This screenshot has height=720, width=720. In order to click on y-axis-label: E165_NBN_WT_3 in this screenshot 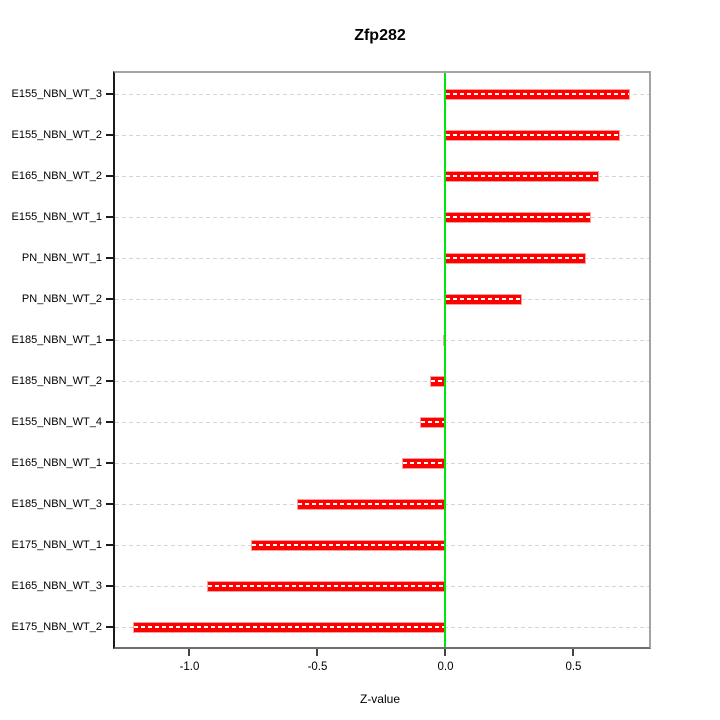, I will do `click(57, 586)`.